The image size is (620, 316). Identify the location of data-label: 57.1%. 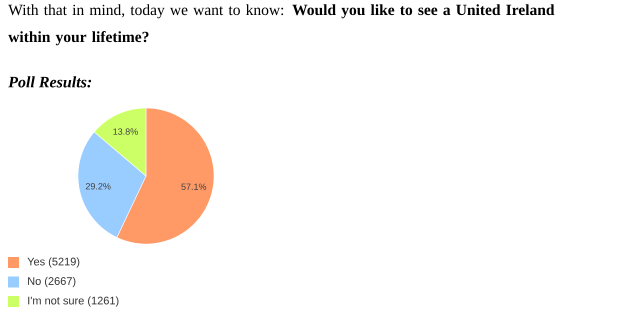
(193, 187).